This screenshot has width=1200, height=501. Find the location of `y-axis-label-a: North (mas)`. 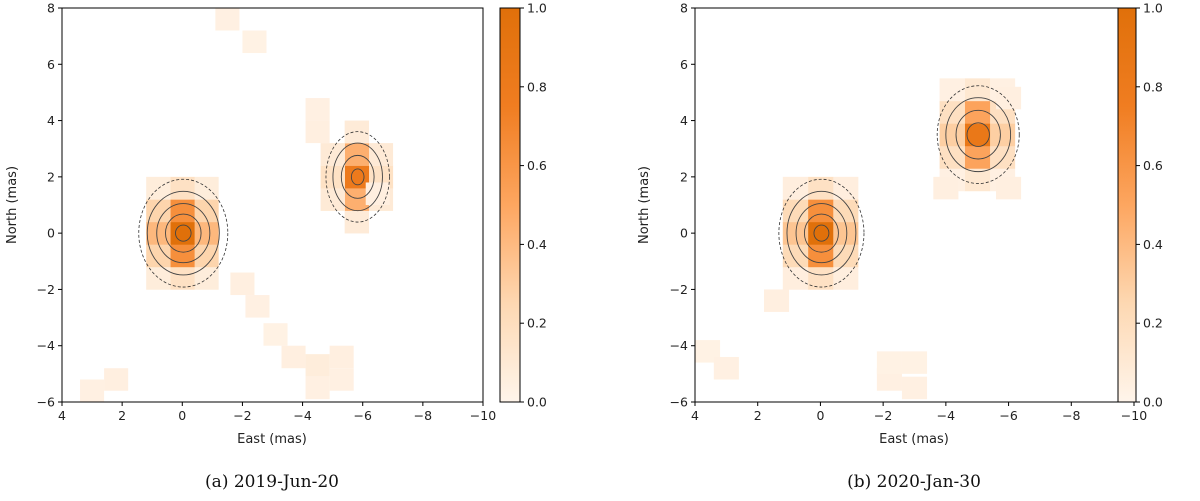

y-axis-label-a: North (mas) is located at coordinates (12, 205).